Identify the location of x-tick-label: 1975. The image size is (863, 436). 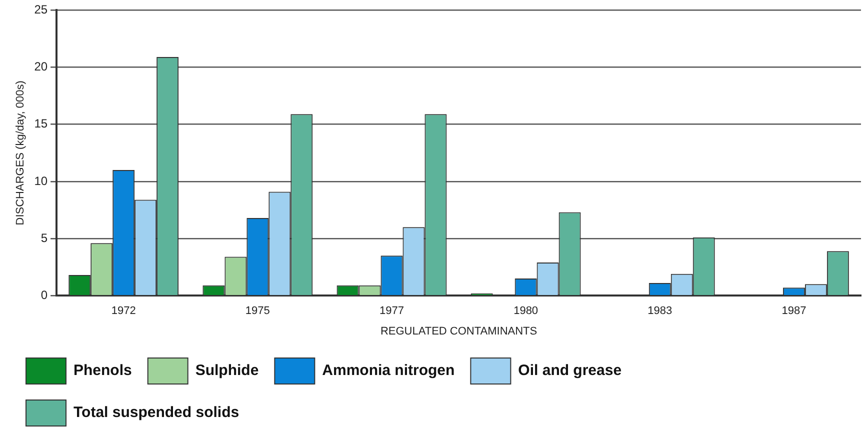
(257, 311).